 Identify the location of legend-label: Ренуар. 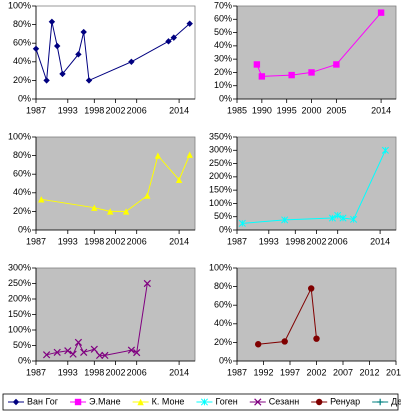
(345, 401).